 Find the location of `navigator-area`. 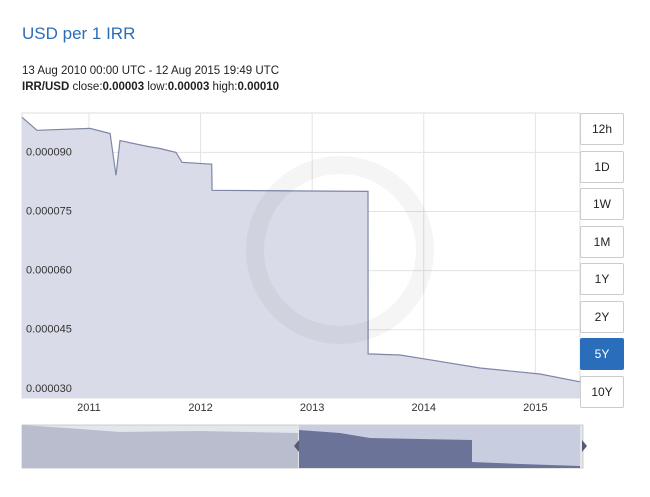

navigator-area is located at coordinates (160, 446).